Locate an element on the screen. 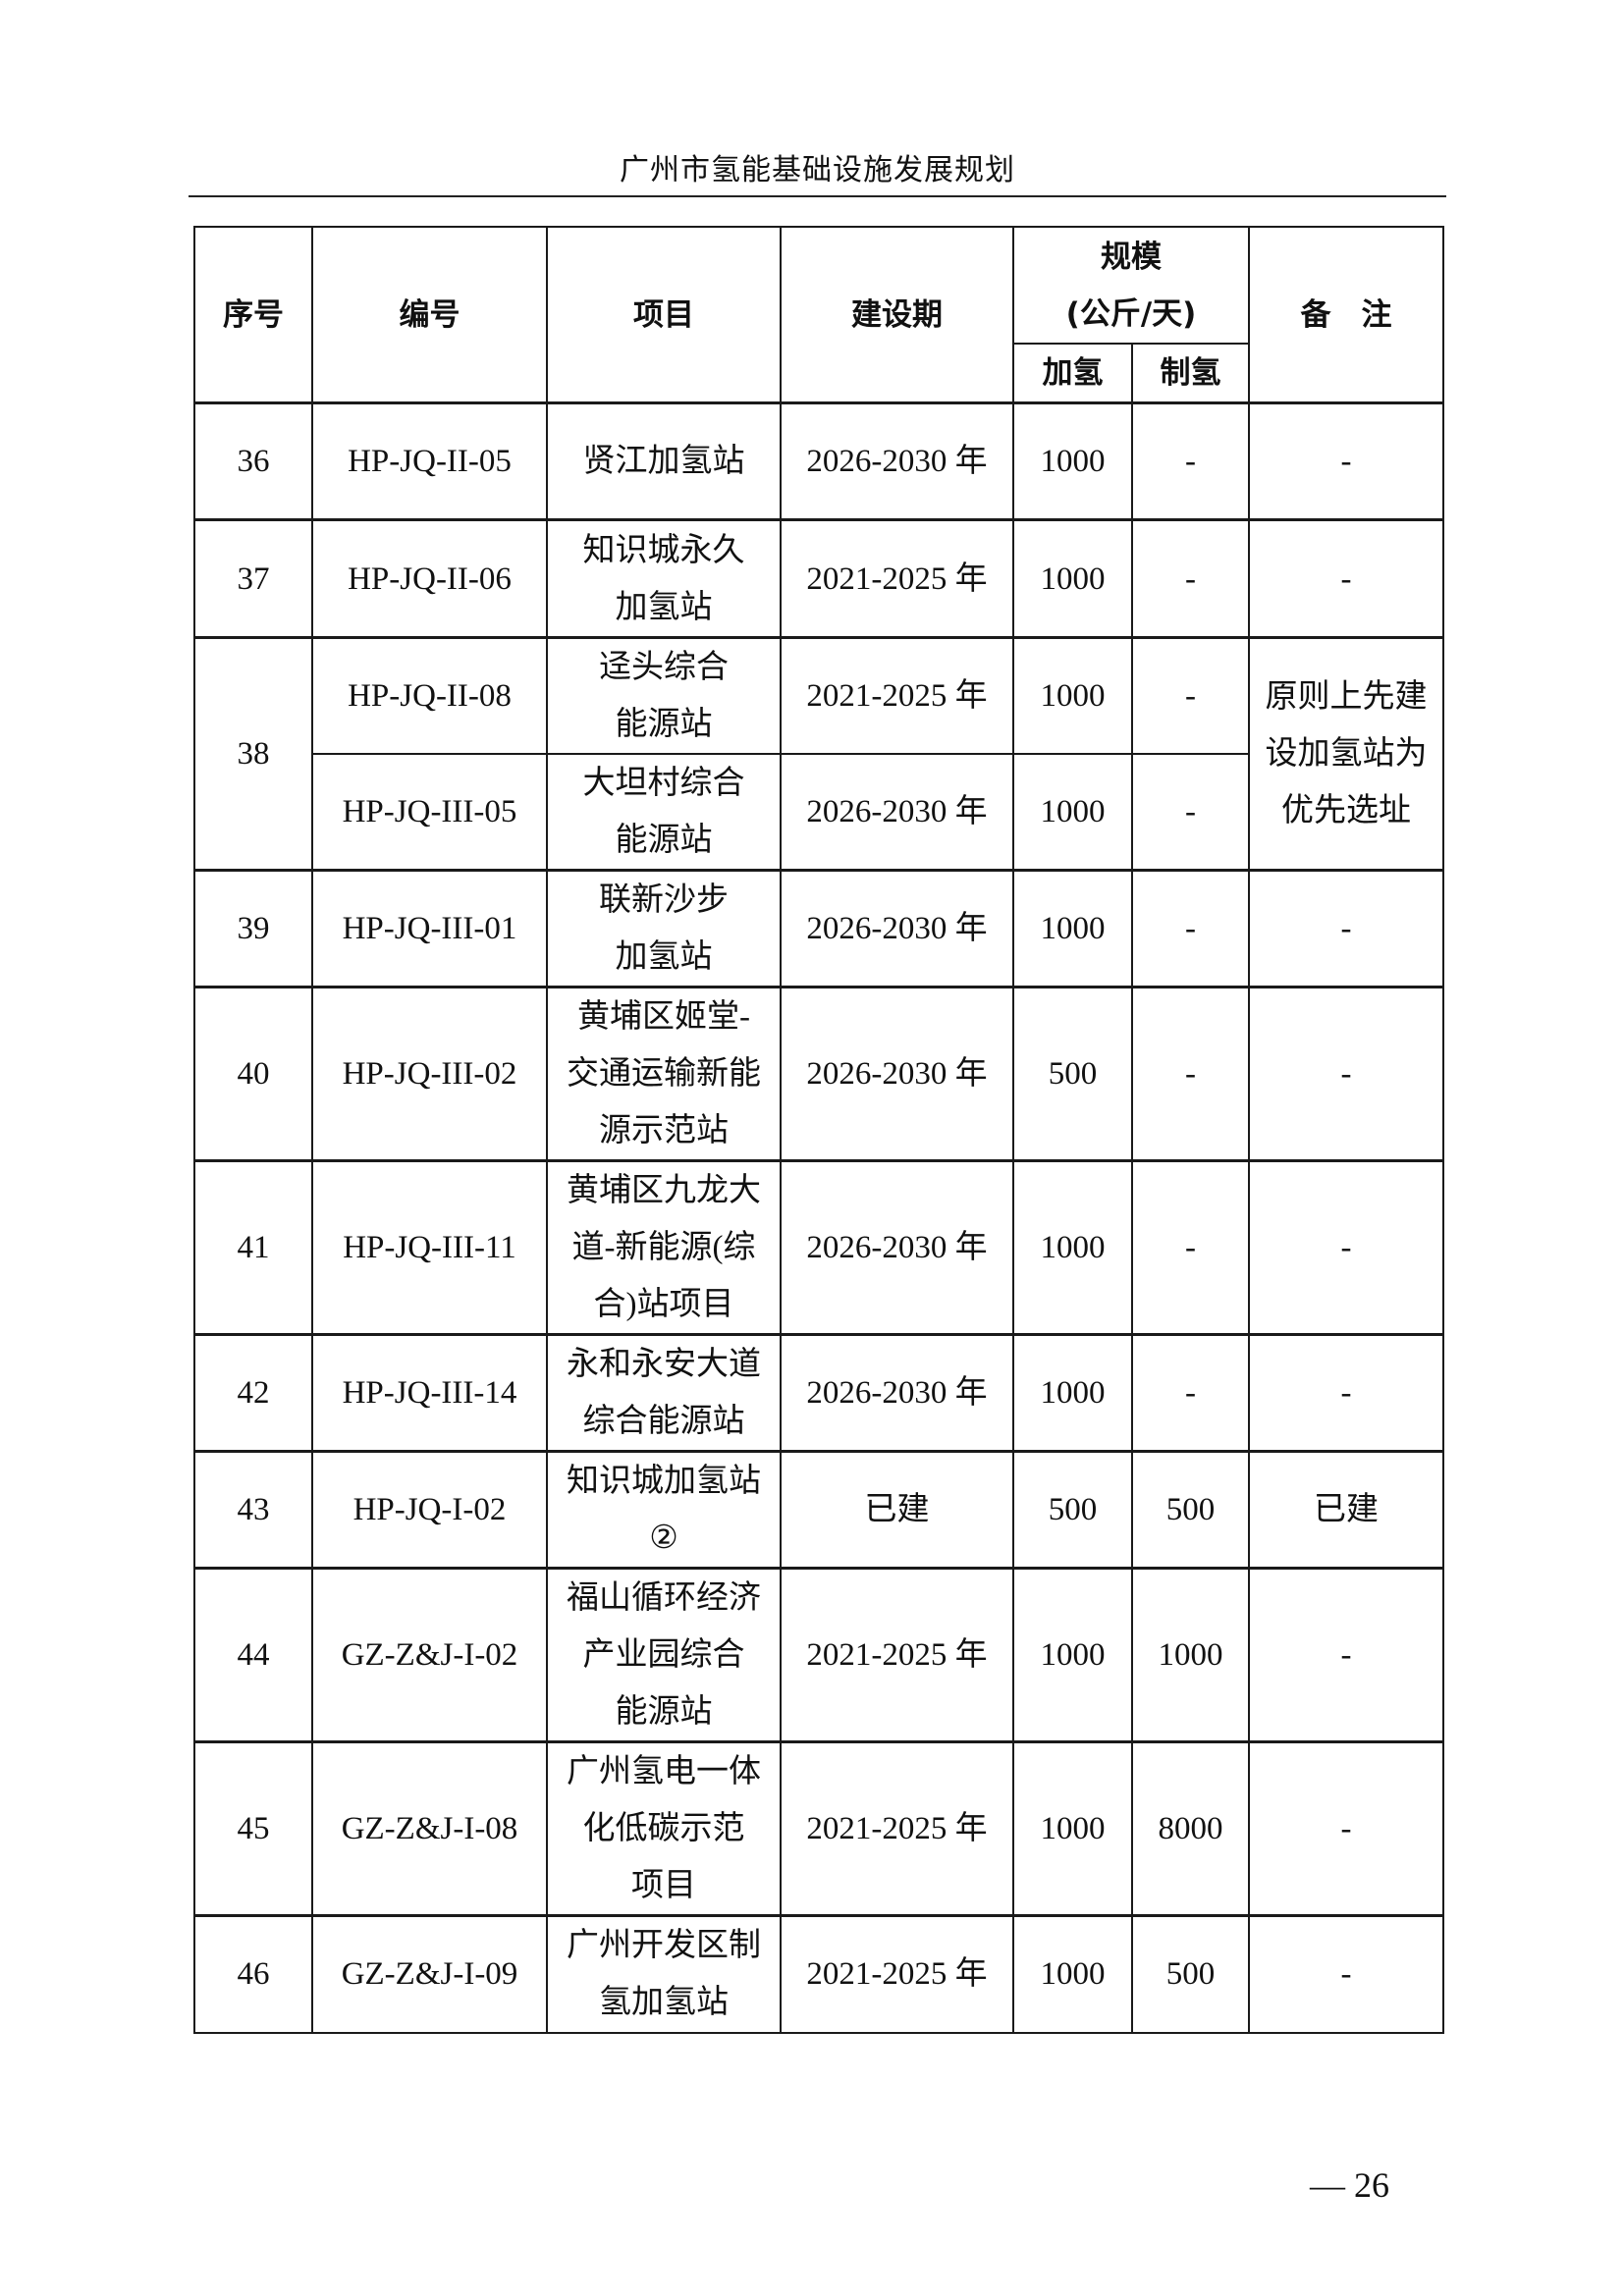  seq-cell: 41 is located at coordinates (253, 1247).